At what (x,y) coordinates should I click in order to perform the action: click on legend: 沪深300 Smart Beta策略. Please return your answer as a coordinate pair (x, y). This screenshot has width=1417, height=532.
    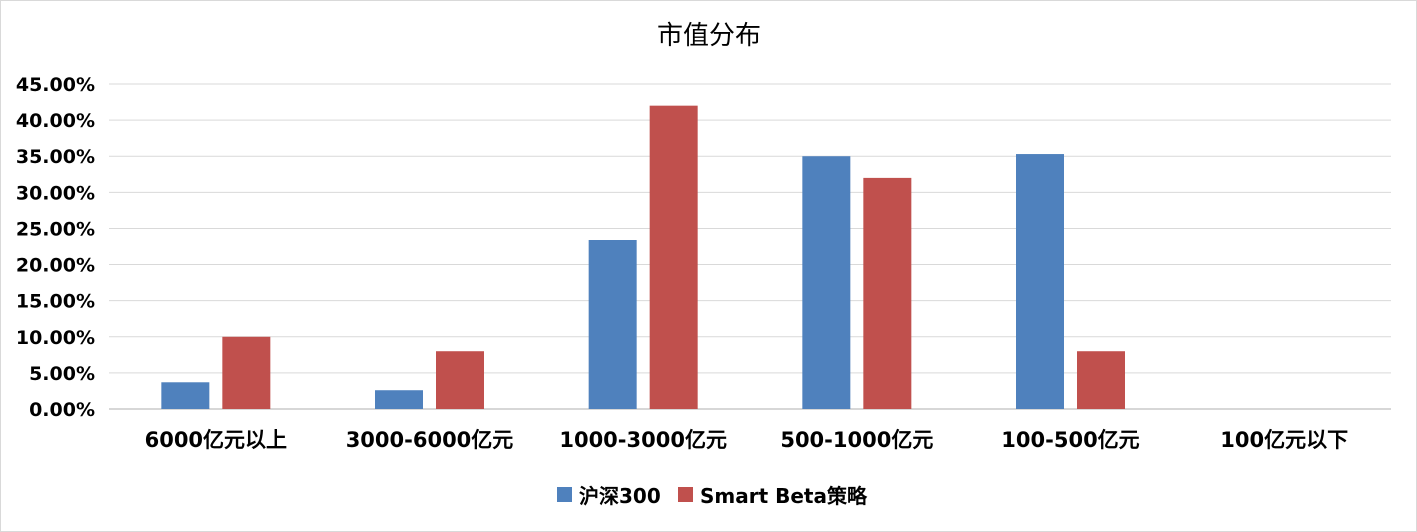
    Looking at the image, I should click on (712, 496).